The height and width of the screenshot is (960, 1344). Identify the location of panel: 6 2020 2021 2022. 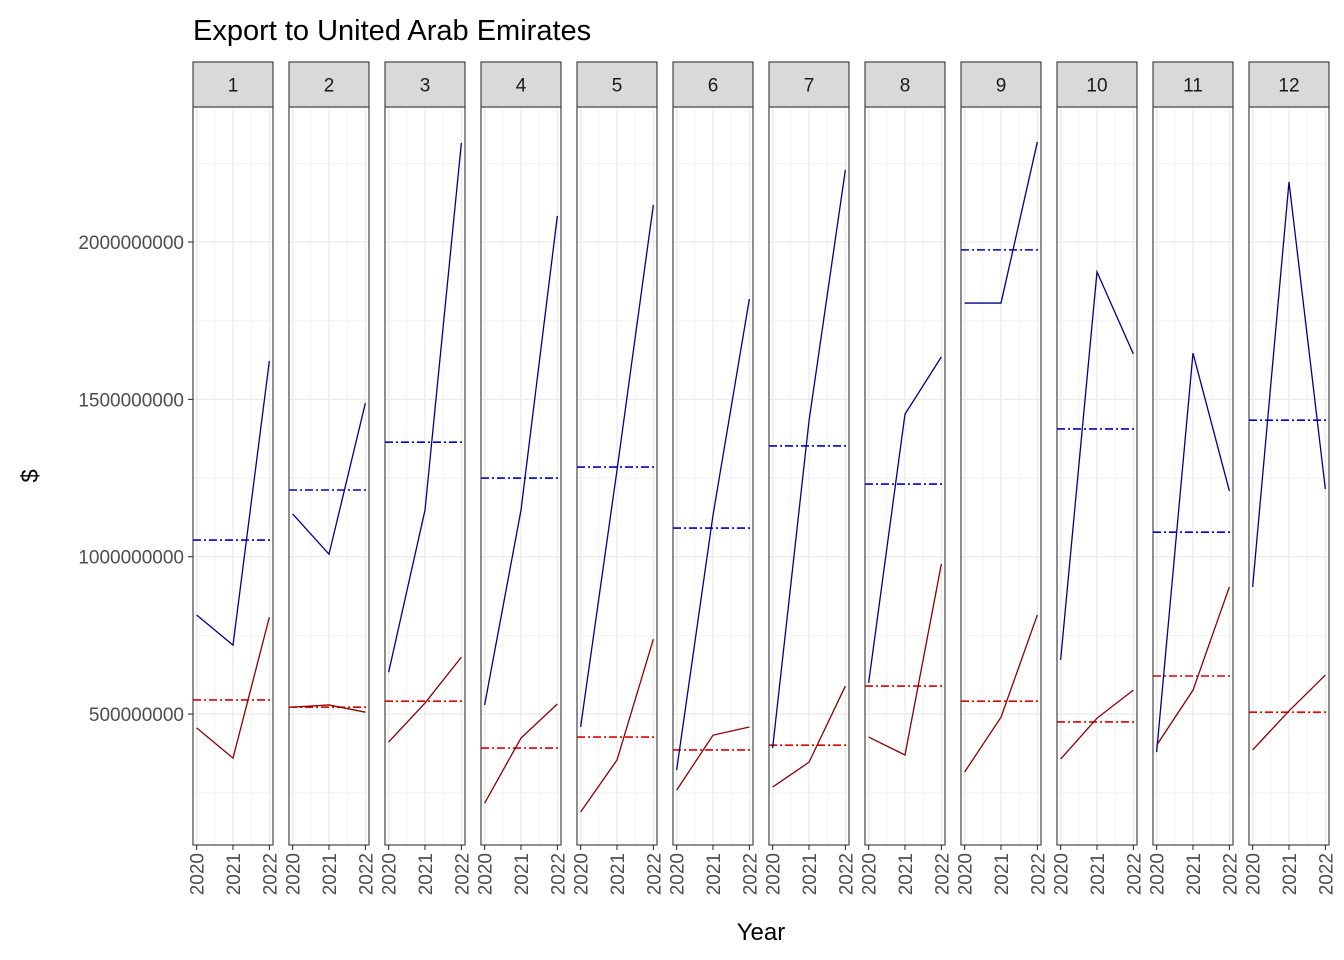
(714, 478).